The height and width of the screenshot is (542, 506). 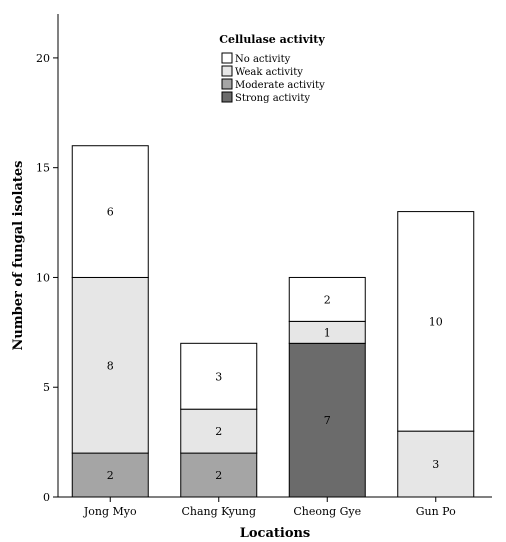 What do you see at coordinates (327, 511) in the screenshot?
I see `x-tick-label: Cheong Gye` at bounding box center [327, 511].